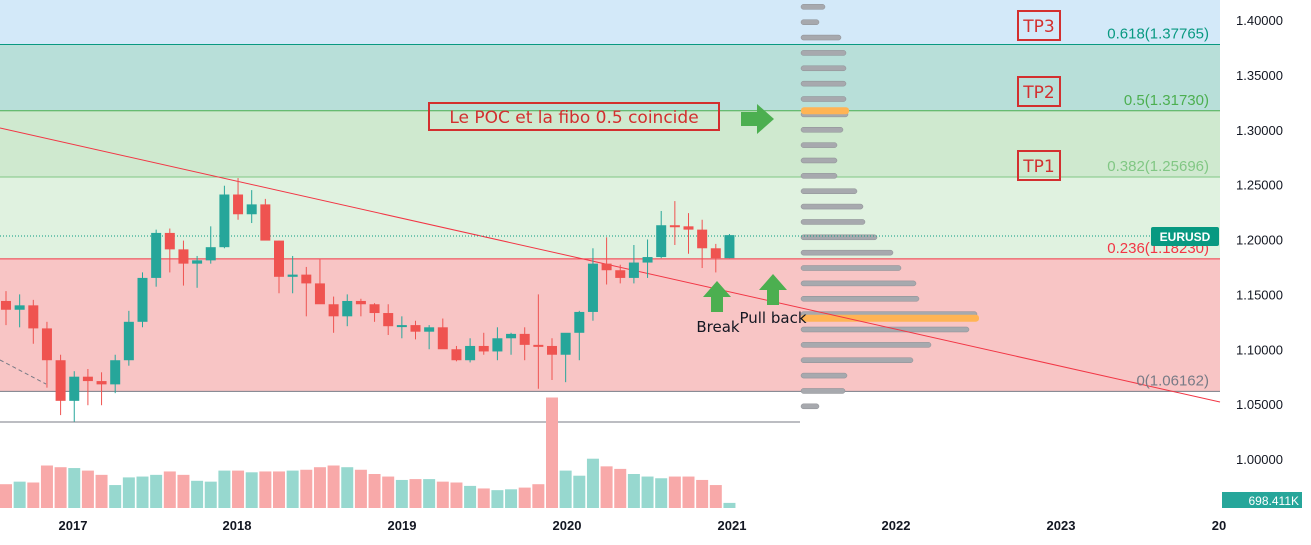 Image resolution: width=1311 pixels, height=545 pixels. I want to click on fib-band, so click(610, 217).